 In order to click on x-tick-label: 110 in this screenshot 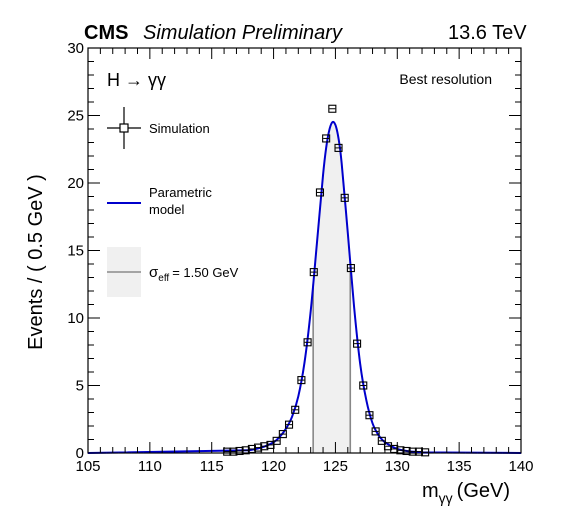, I will do `click(150, 466)`.